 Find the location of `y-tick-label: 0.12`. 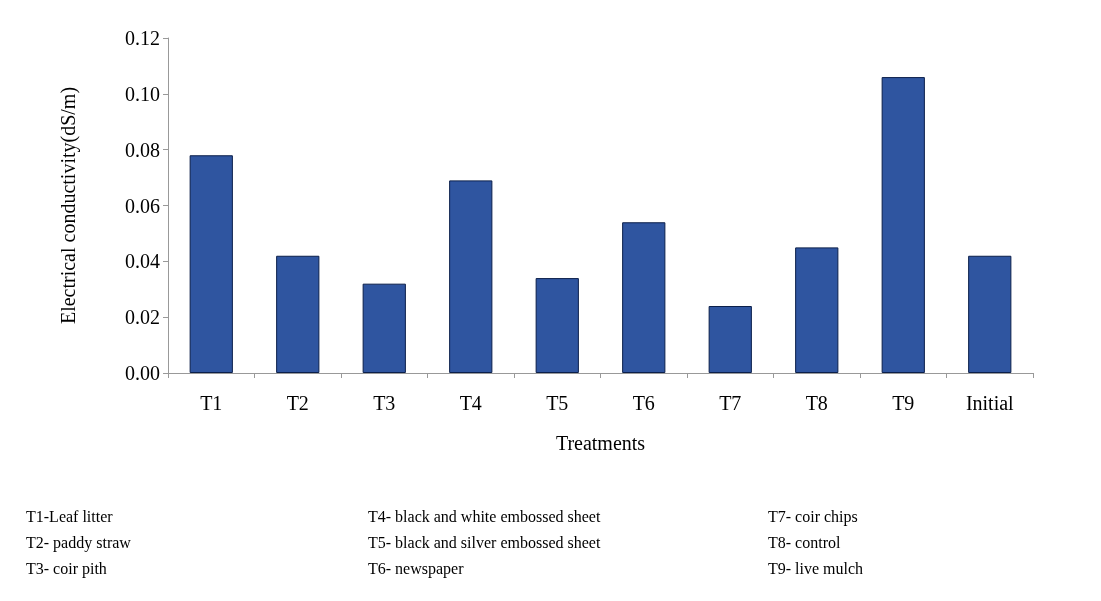

y-tick-label: 0.12 is located at coordinates (142, 38).